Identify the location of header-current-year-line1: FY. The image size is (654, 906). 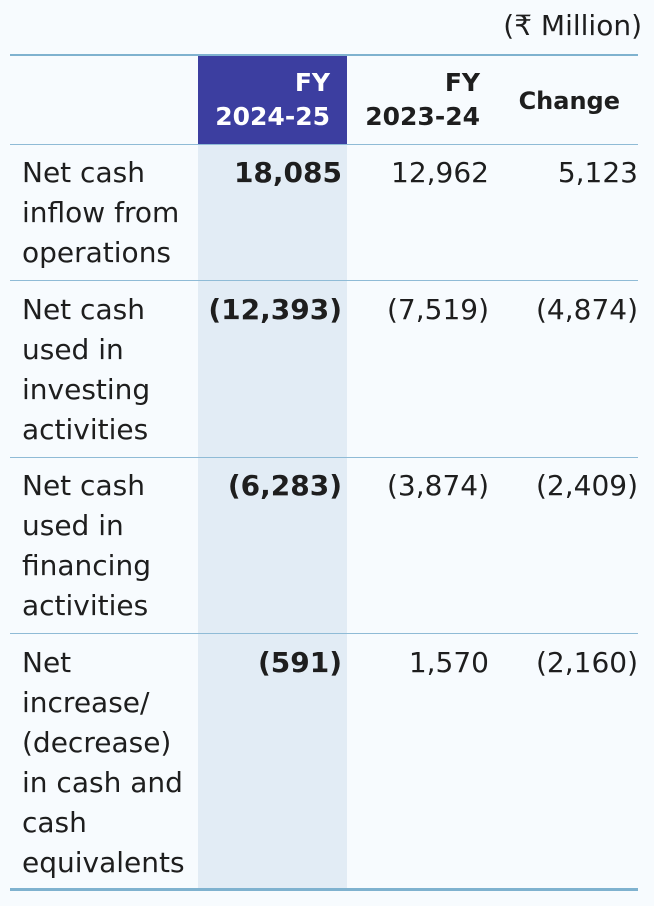
(312, 82).